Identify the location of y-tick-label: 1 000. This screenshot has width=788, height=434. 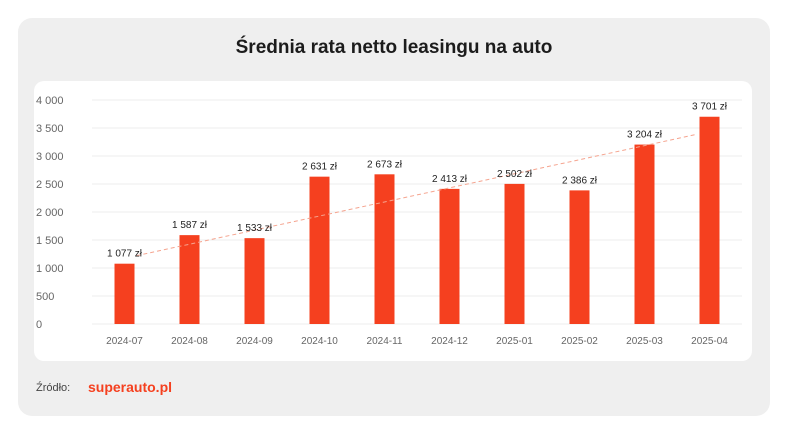
(50, 269).